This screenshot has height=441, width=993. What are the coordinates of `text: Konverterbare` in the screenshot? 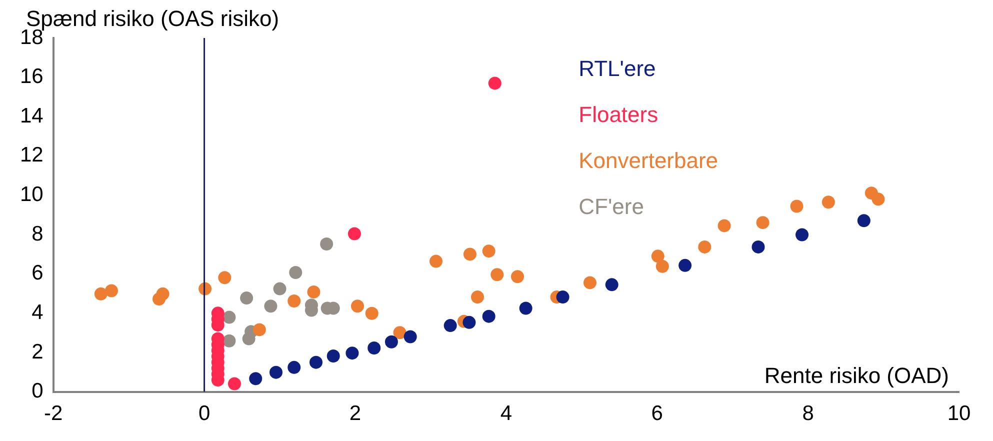 It's located at (648, 160).